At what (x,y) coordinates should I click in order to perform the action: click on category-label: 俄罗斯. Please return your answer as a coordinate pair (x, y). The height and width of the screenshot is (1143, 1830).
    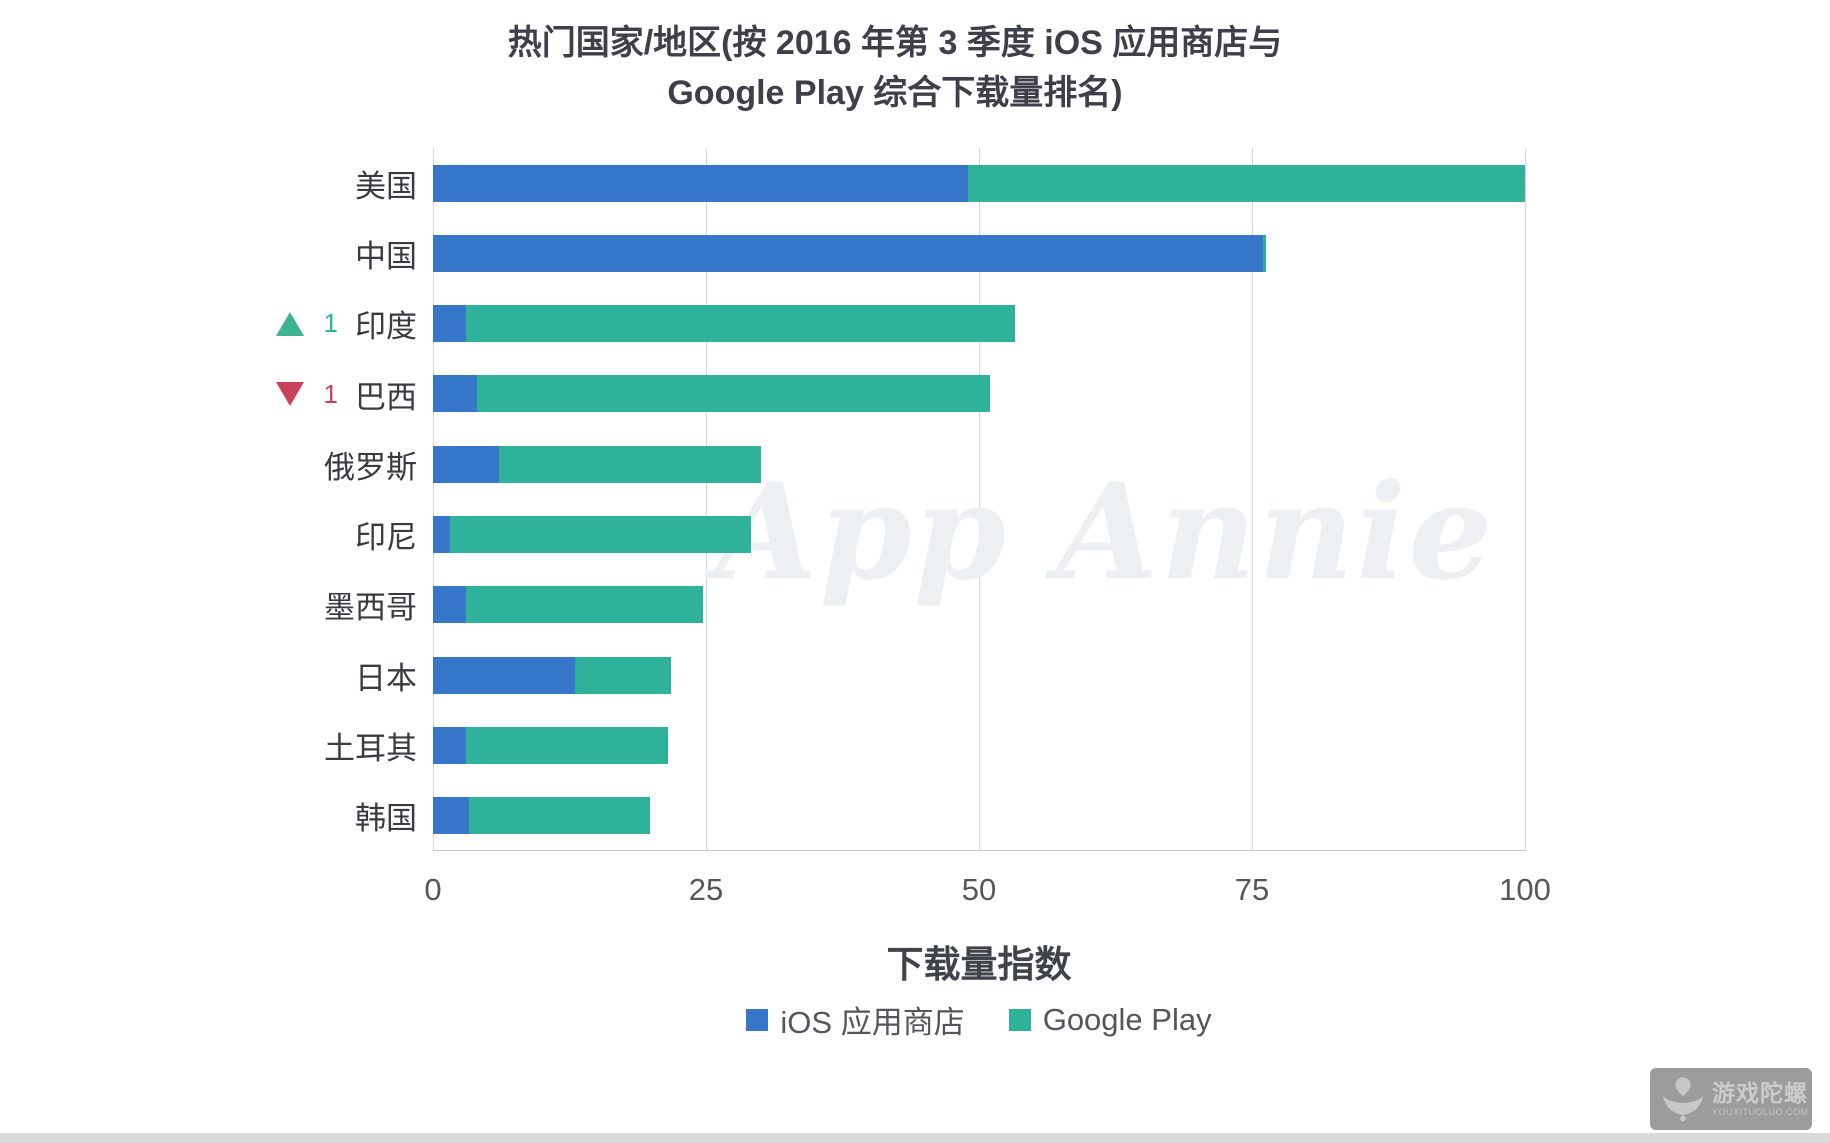
    Looking at the image, I should click on (370, 467).